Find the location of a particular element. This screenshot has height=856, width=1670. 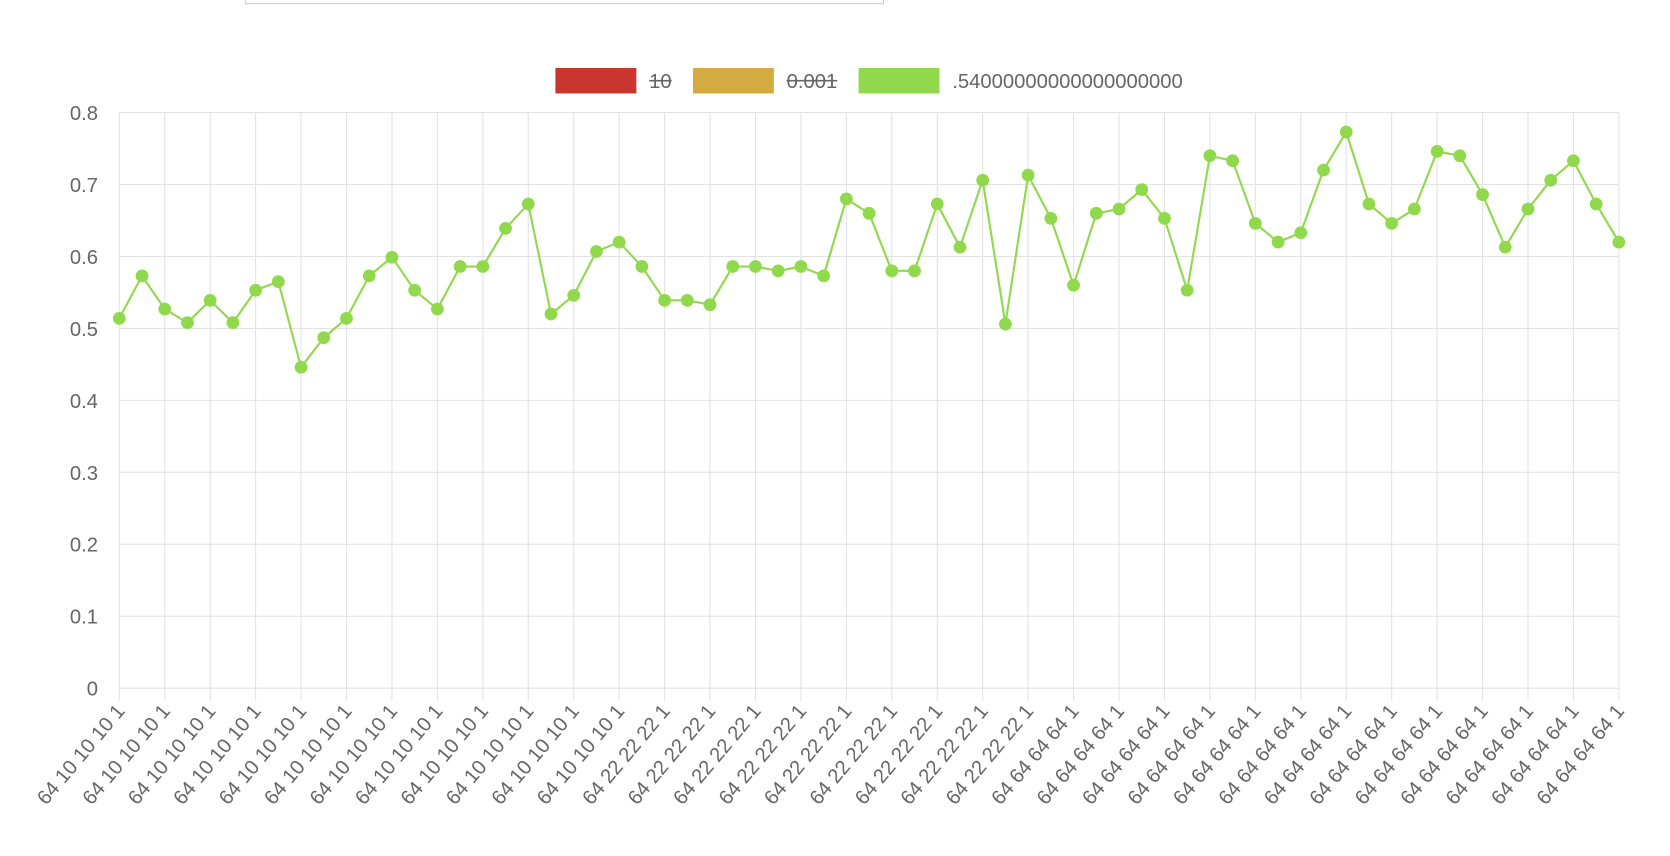

y-tick-label: 0.1 is located at coordinates (84, 618).